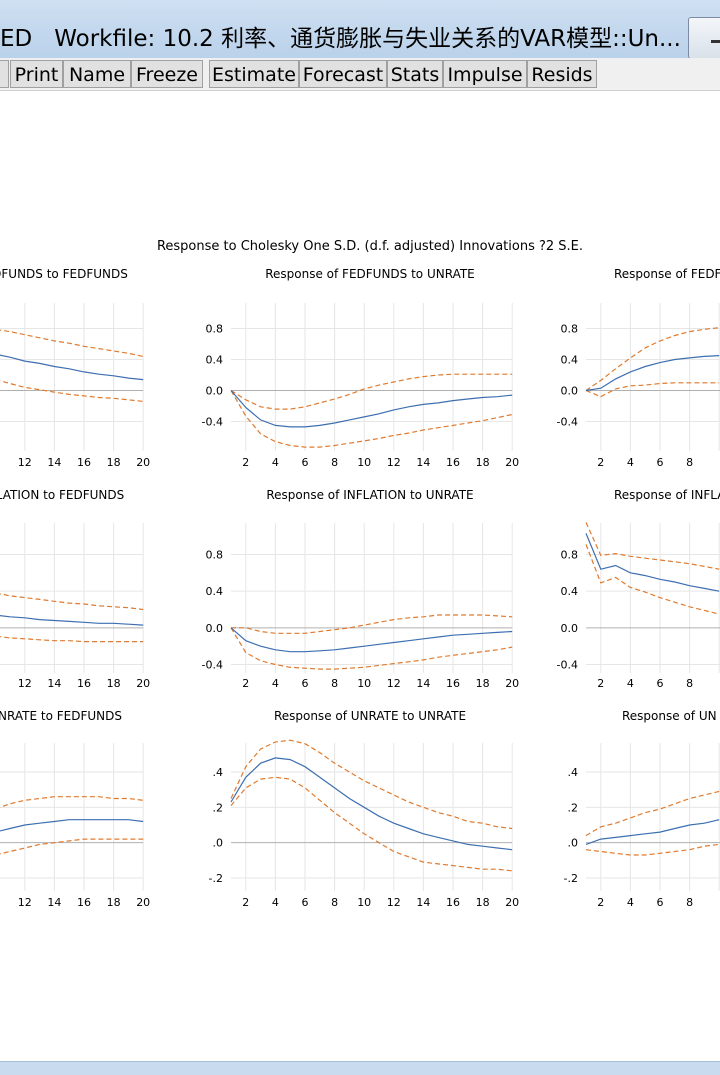 This screenshot has width=720, height=1075. Describe the element at coordinates (275, 683) in the screenshot. I see `panel-5-xtick-label: 4` at that location.